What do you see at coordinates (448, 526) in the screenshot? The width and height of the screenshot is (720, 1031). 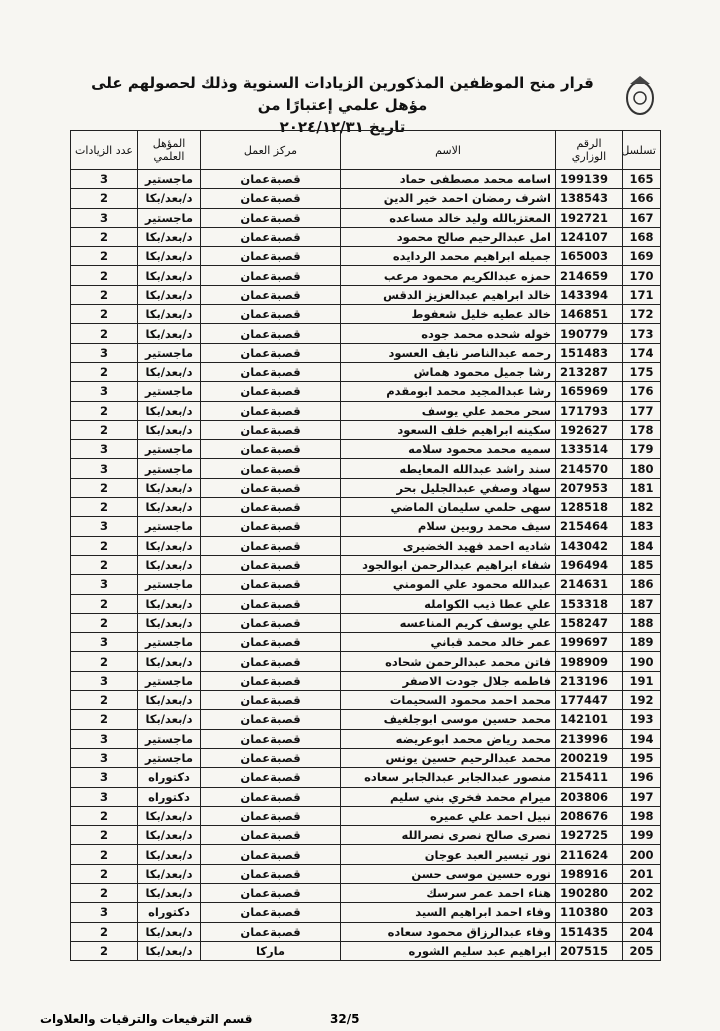 I see `name: سيف محمد روبين سلام` at bounding box center [448, 526].